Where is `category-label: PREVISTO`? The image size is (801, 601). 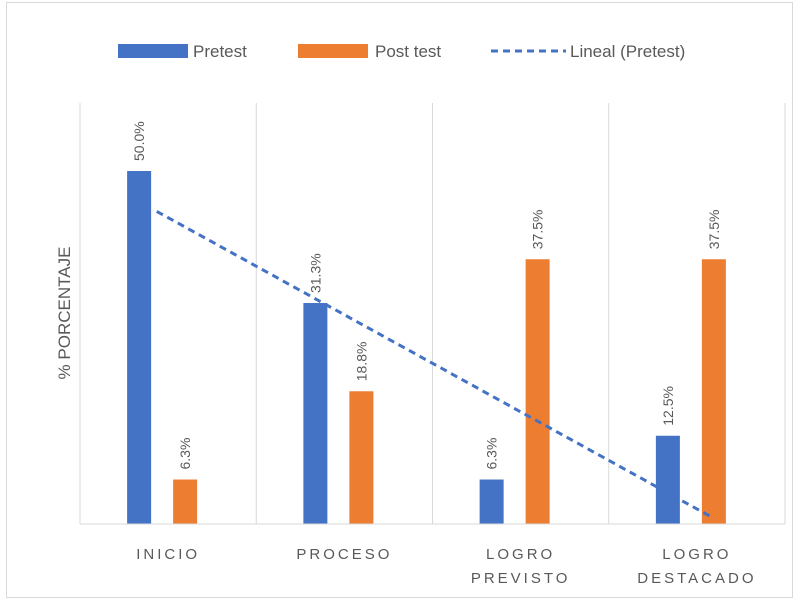
category-label: PREVISTO is located at coordinates (521, 578).